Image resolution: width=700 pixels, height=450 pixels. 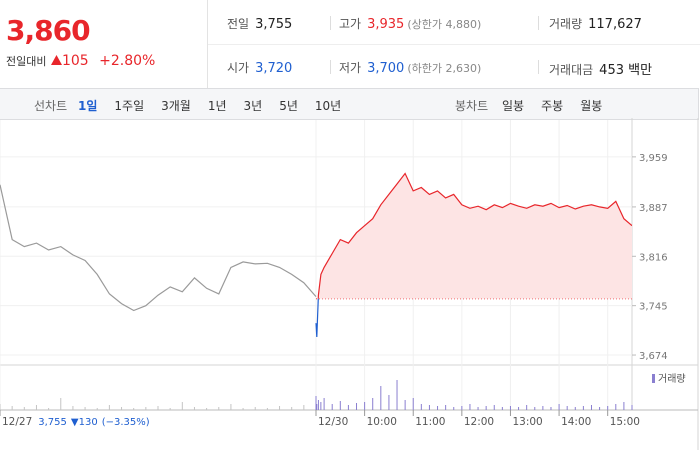 What do you see at coordinates (472, 106) in the screenshot?
I see `tab-group-label: 봉차트` at bounding box center [472, 106].